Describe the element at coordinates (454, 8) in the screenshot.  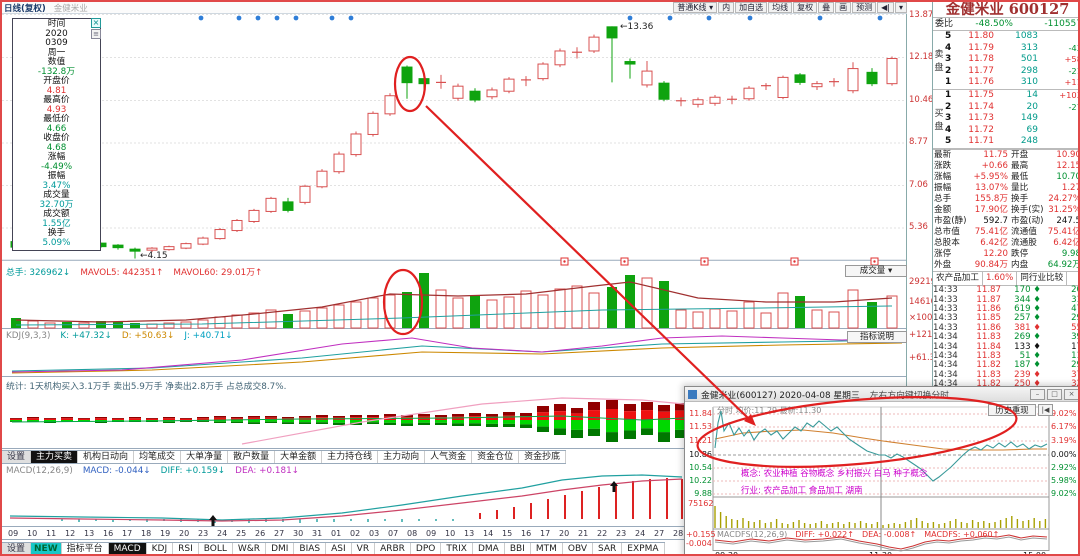
I see `chart-top-toolbar: 日线(复权) 金健米业 普通K线 ▾ 内加自选 均线 复权叠画预测 ◀| ▾` at that location.